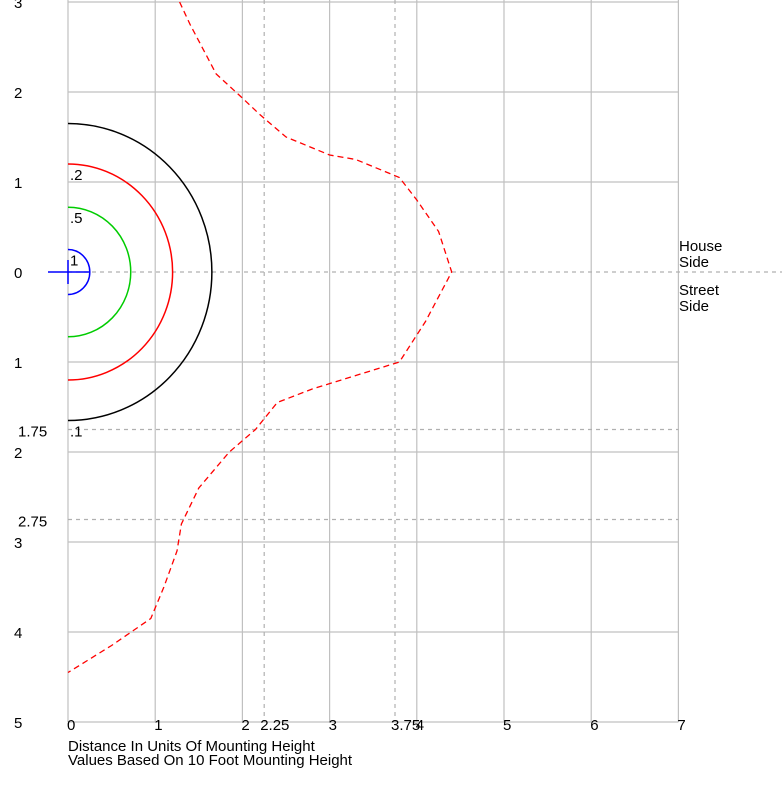  What do you see at coordinates (18, 273) in the screenshot?
I see `y-tick-label: 0` at bounding box center [18, 273].